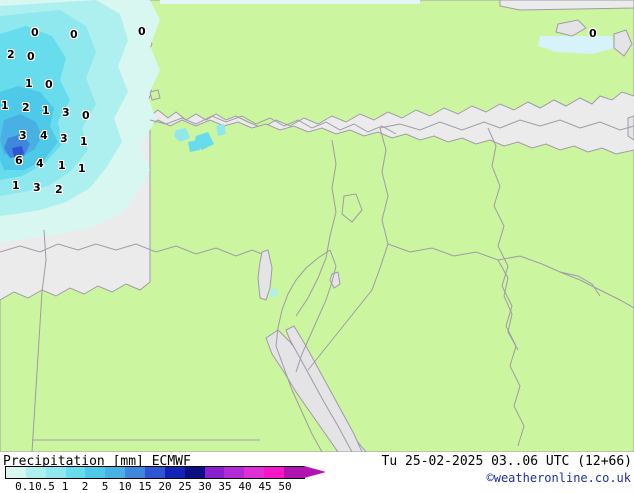  I want to click on run-datetime-label: Tu 25-02-2025 03..06 UTC (12+66), so click(506, 461).